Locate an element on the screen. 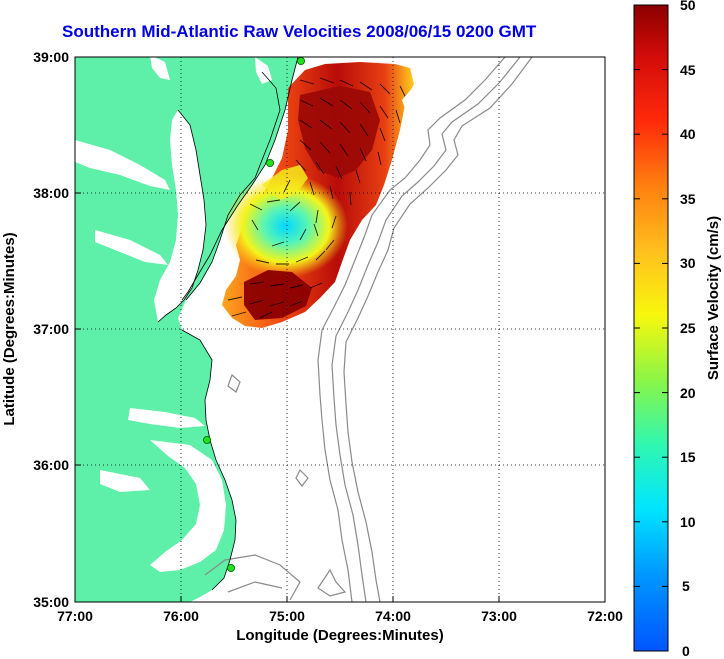  colorbar-tick-label: 10 is located at coordinates (688, 522).